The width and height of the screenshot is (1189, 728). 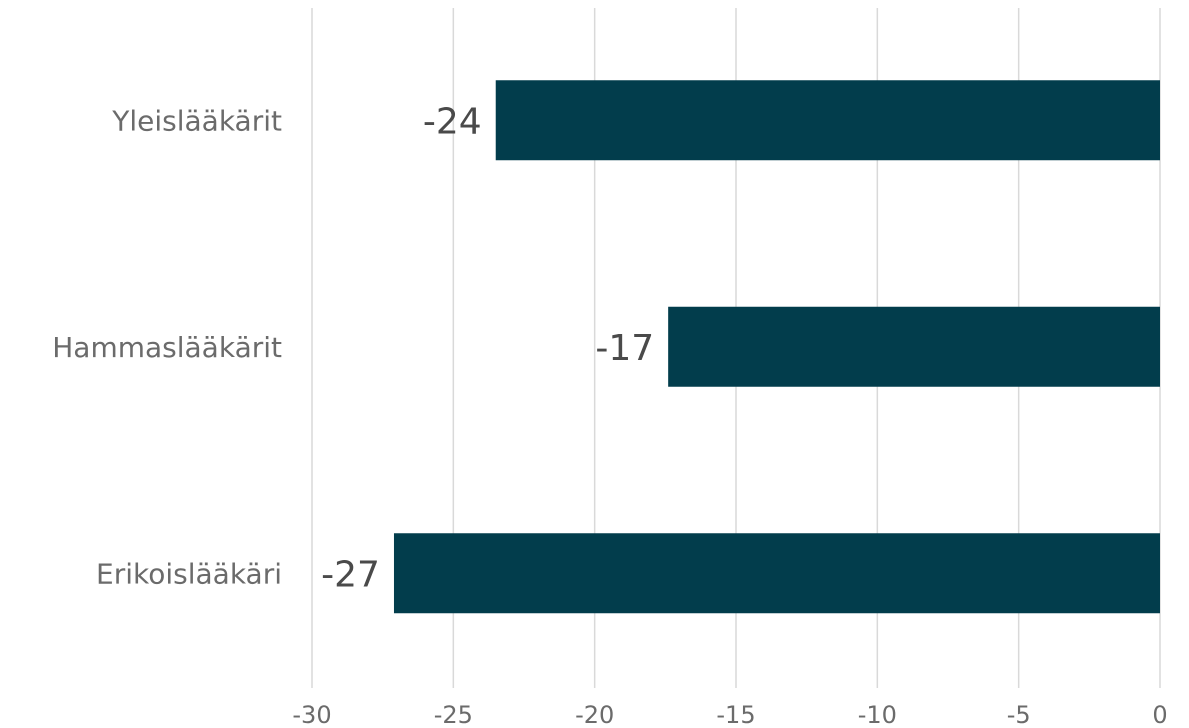 What do you see at coordinates (452, 121) in the screenshot?
I see `data-label: -24` at bounding box center [452, 121].